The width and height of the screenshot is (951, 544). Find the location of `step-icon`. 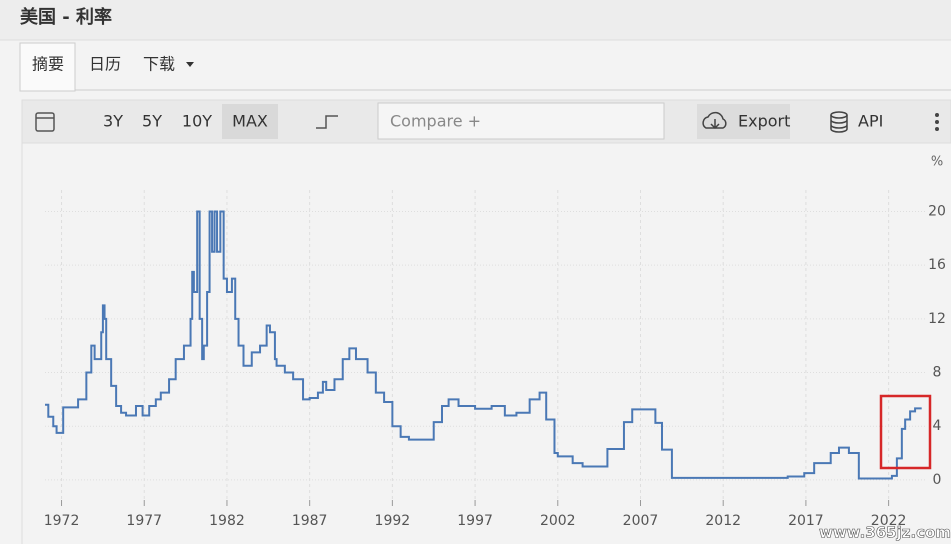

step-icon is located at coordinates (327, 122).